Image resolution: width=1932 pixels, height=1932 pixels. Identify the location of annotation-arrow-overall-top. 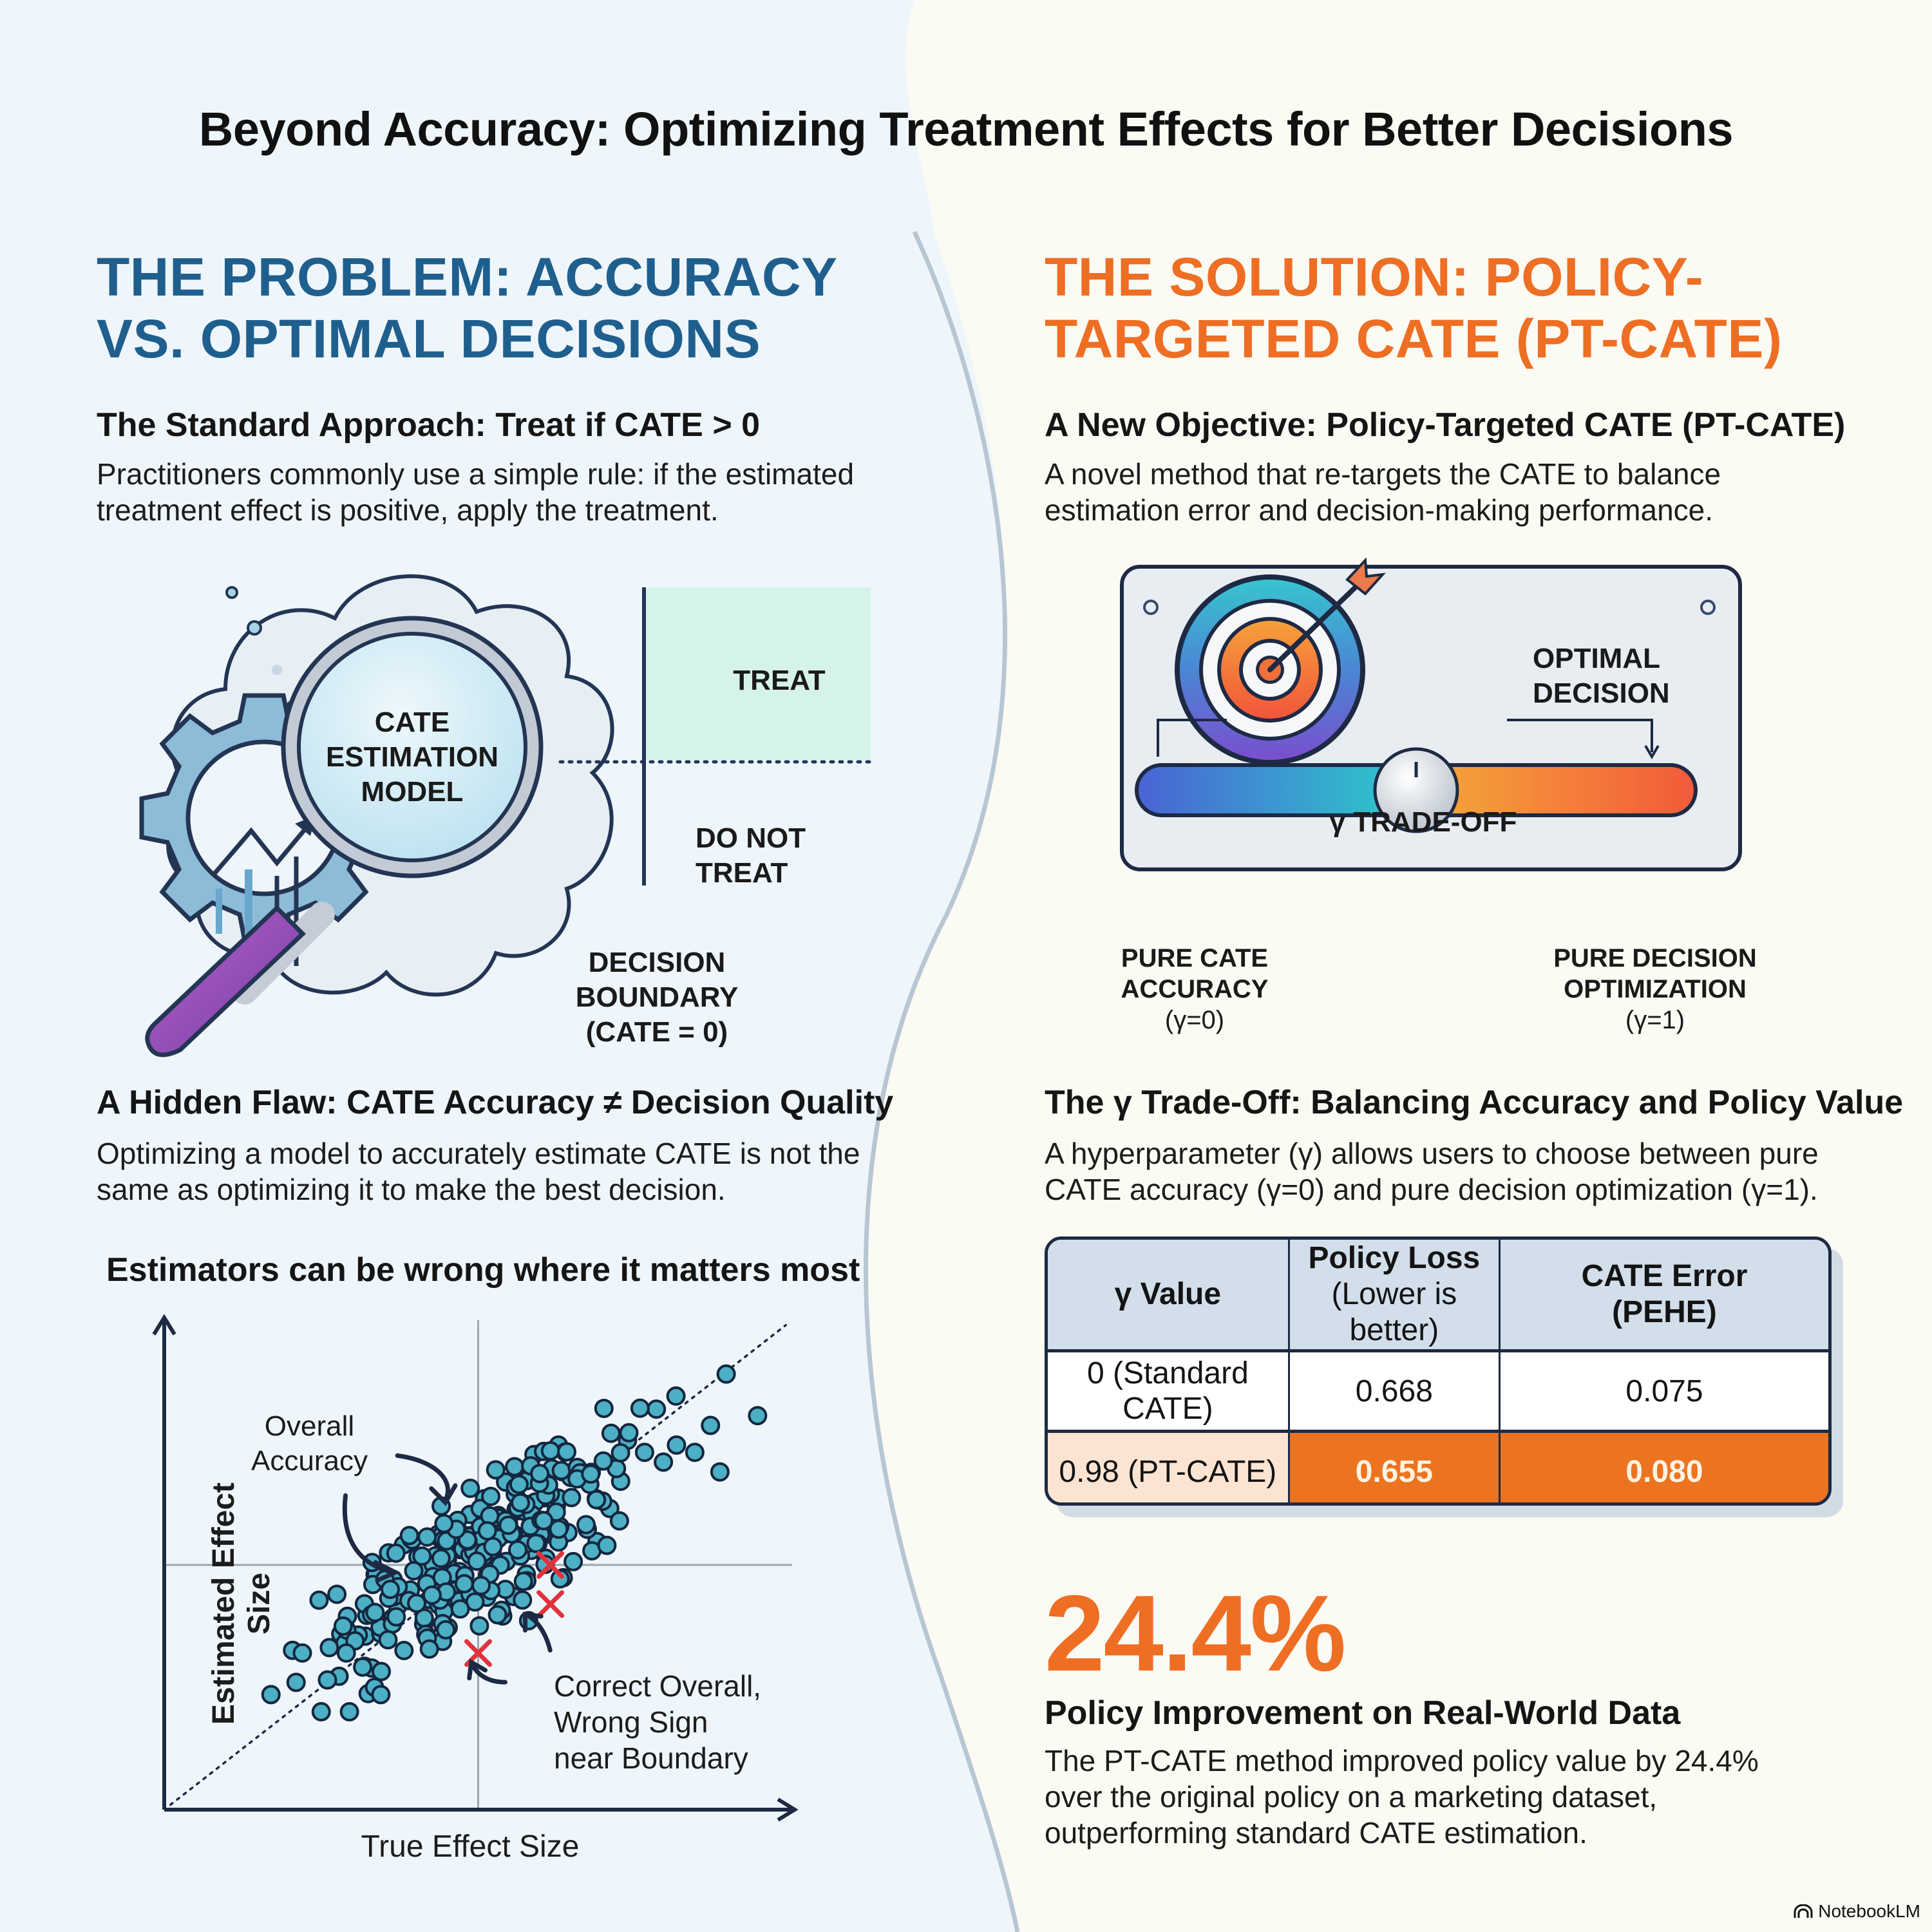
(422, 1478).